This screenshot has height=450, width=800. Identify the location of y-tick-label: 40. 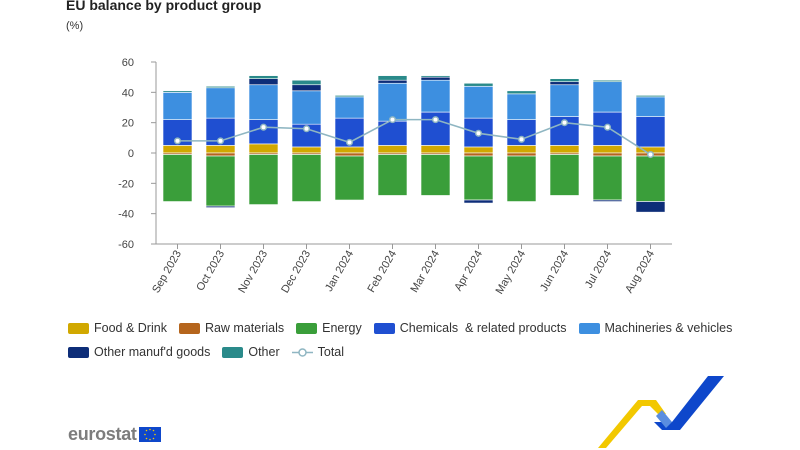
(128, 93).